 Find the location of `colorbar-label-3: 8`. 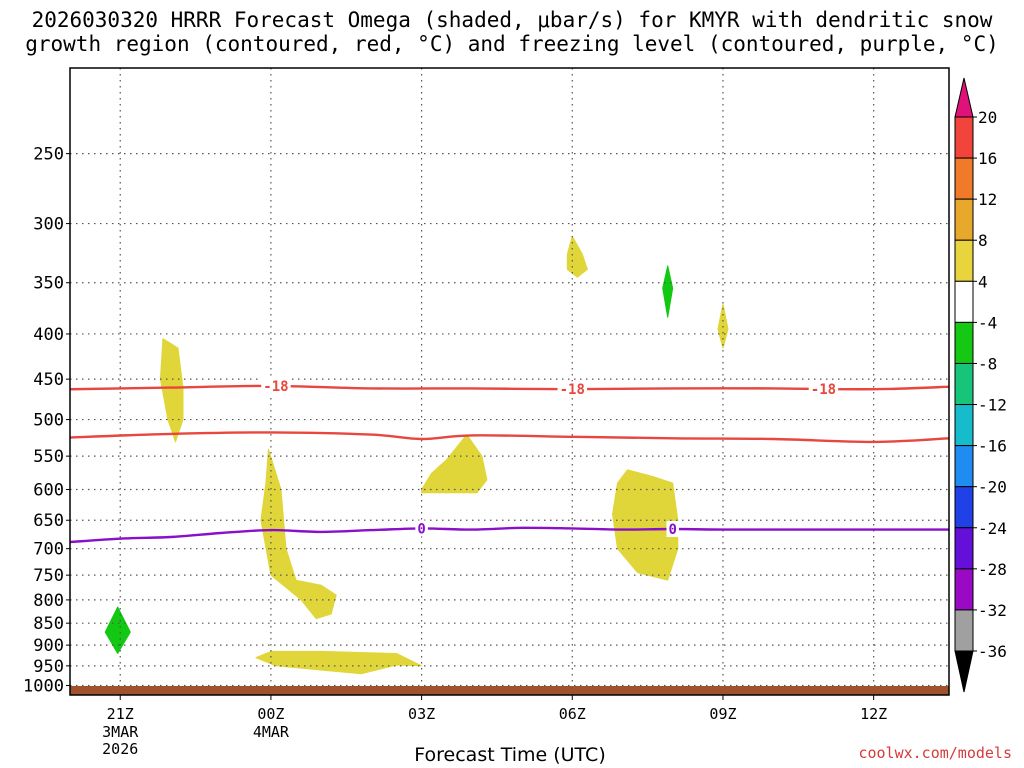

colorbar-label-3: 8 is located at coordinates (983, 240).